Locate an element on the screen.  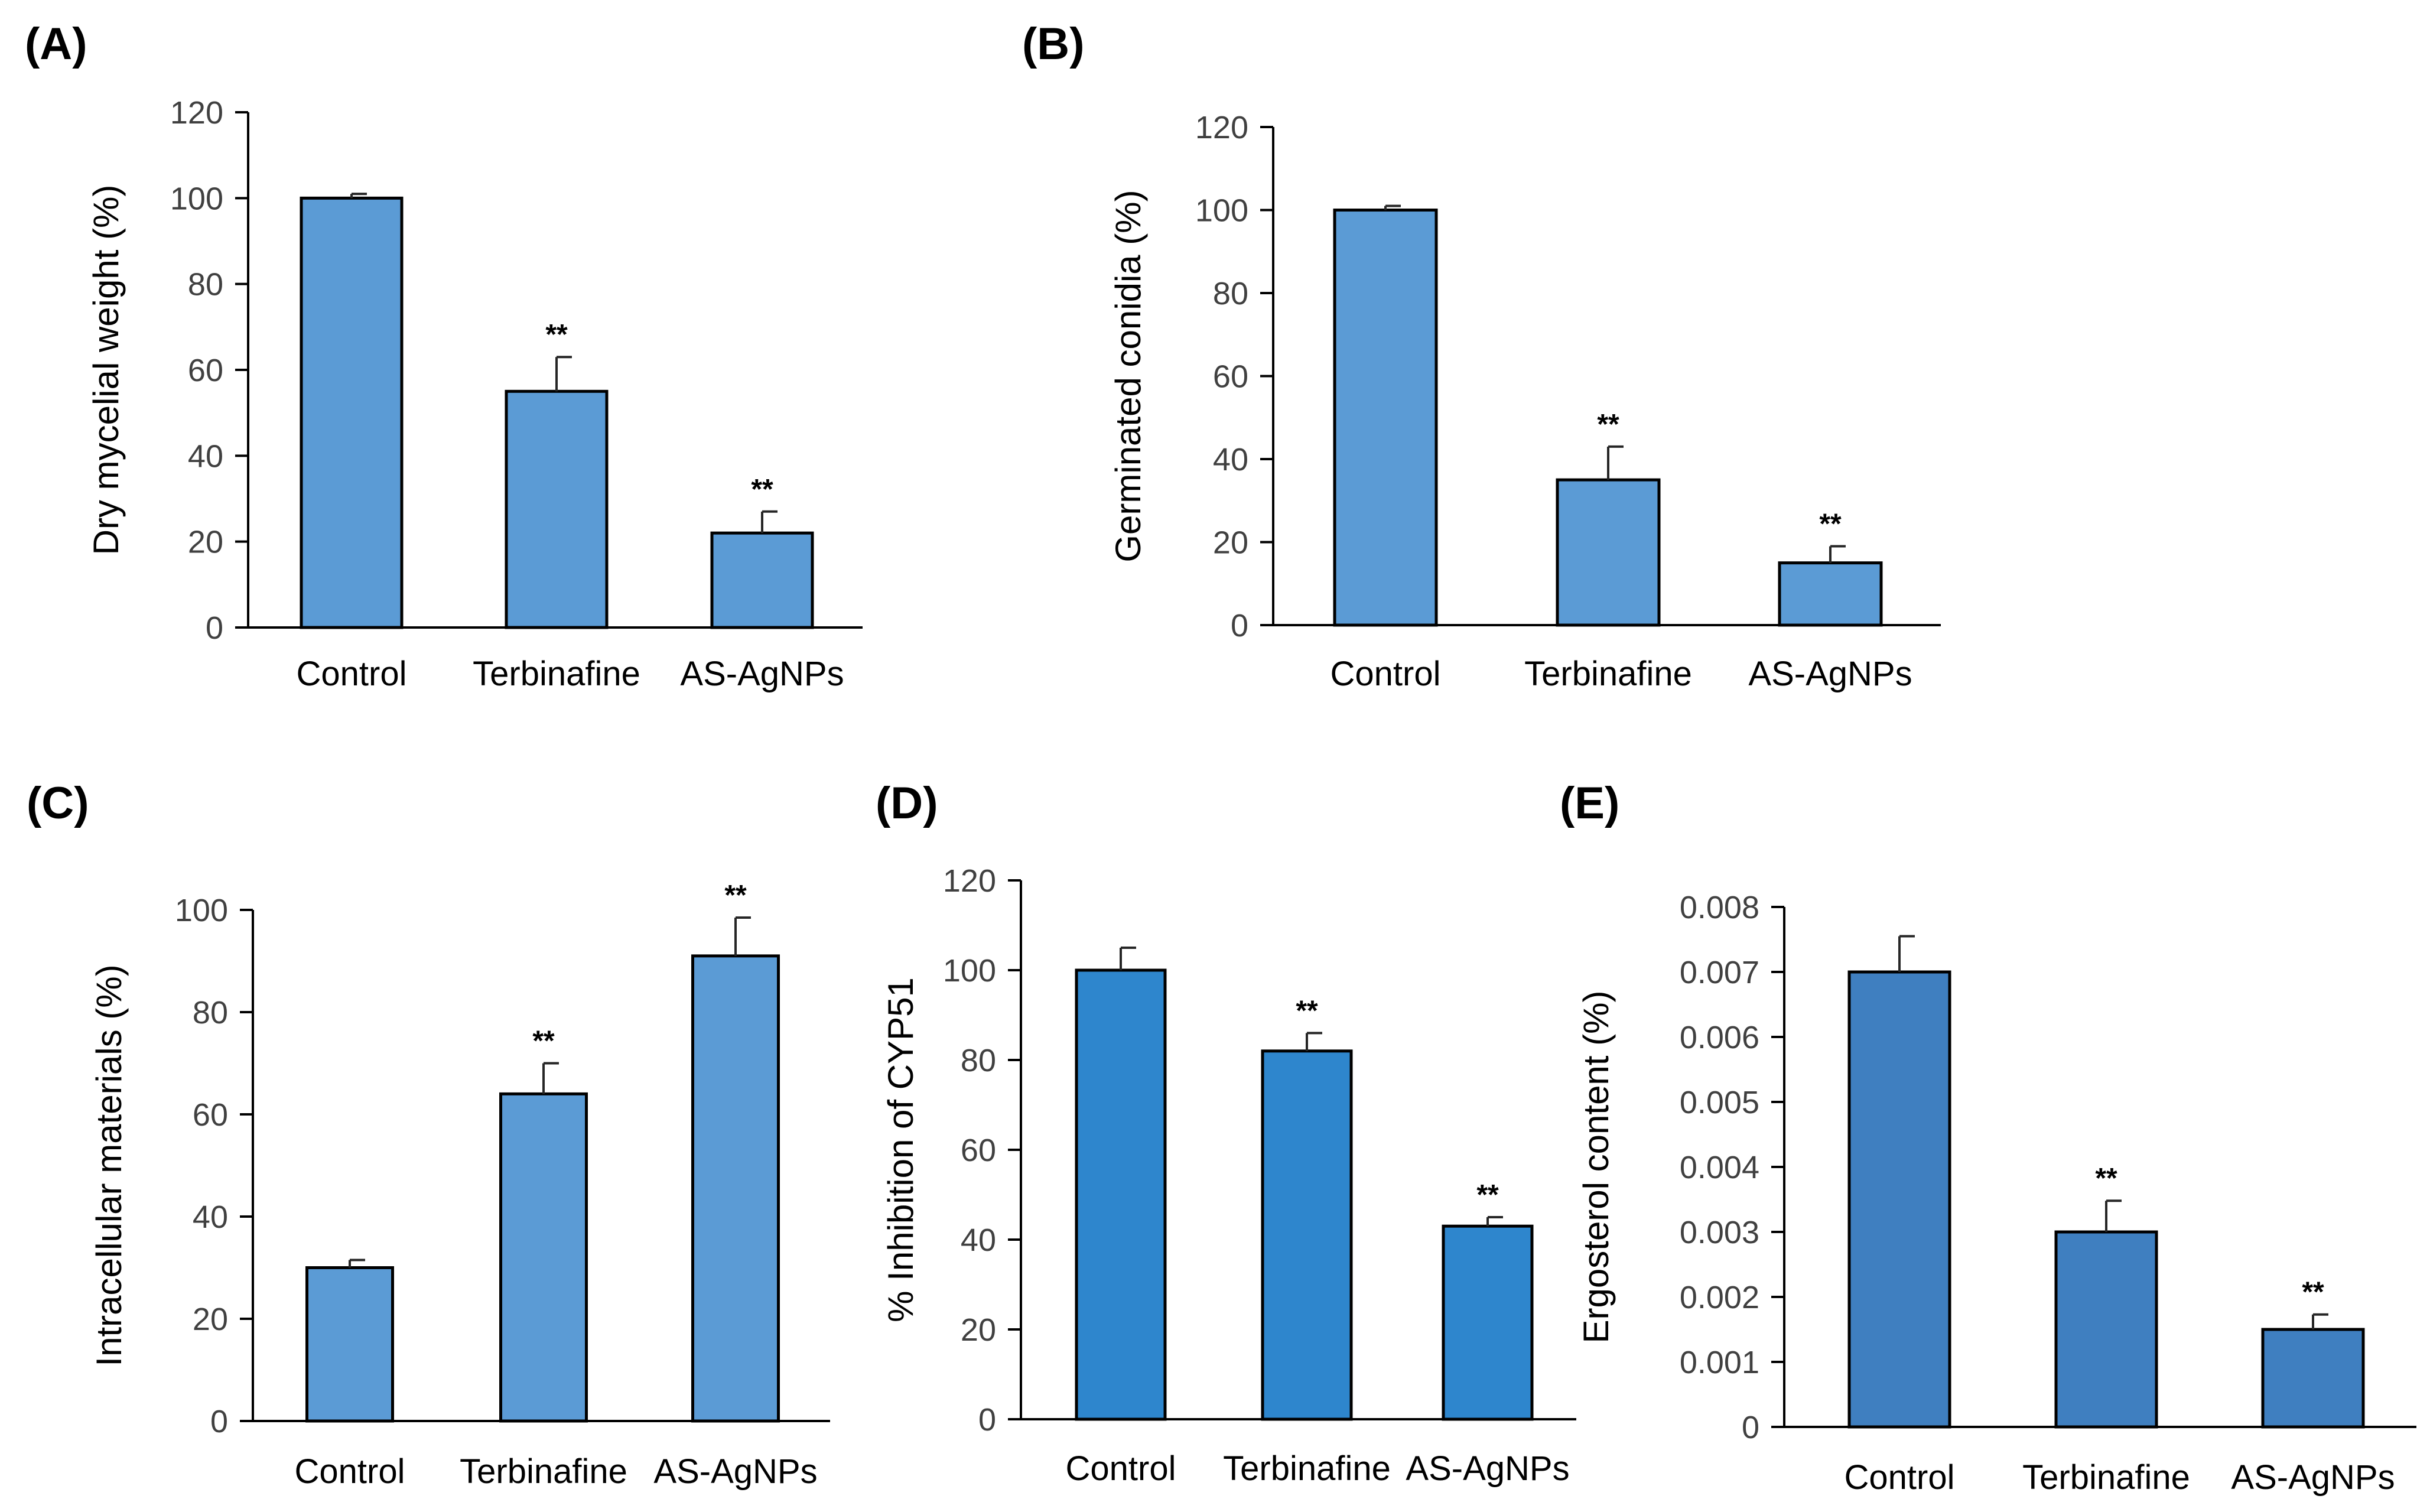
y-tick-label: 0.001 is located at coordinates (1719, 1362).